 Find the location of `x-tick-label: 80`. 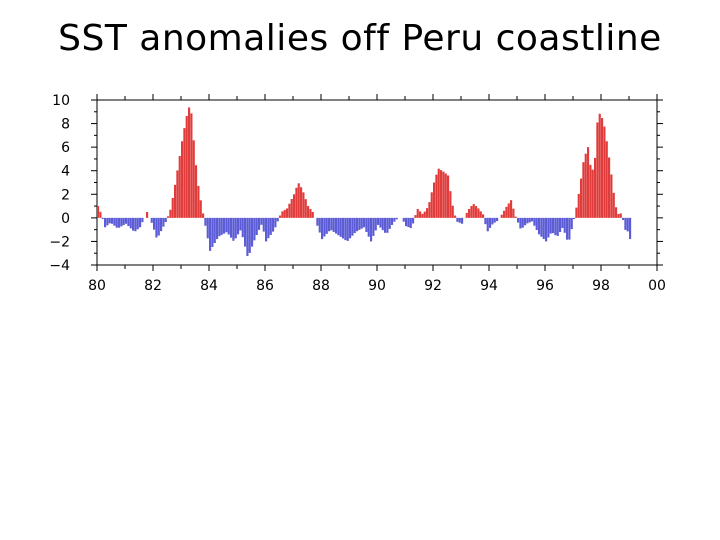

x-tick-label: 80 is located at coordinates (97, 286).